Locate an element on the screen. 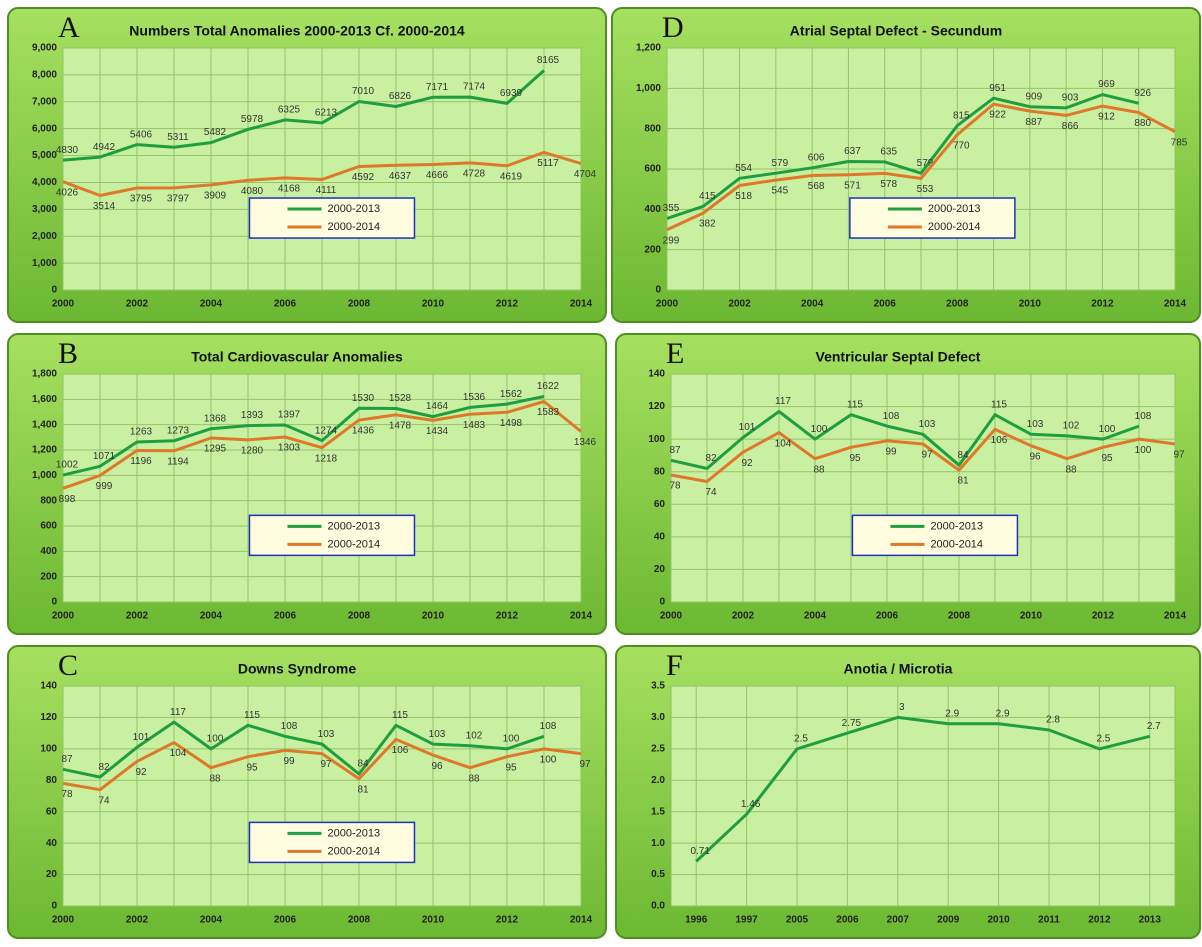 The width and height of the screenshot is (1202, 947). data-label: 785 is located at coordinates (1179, 142).